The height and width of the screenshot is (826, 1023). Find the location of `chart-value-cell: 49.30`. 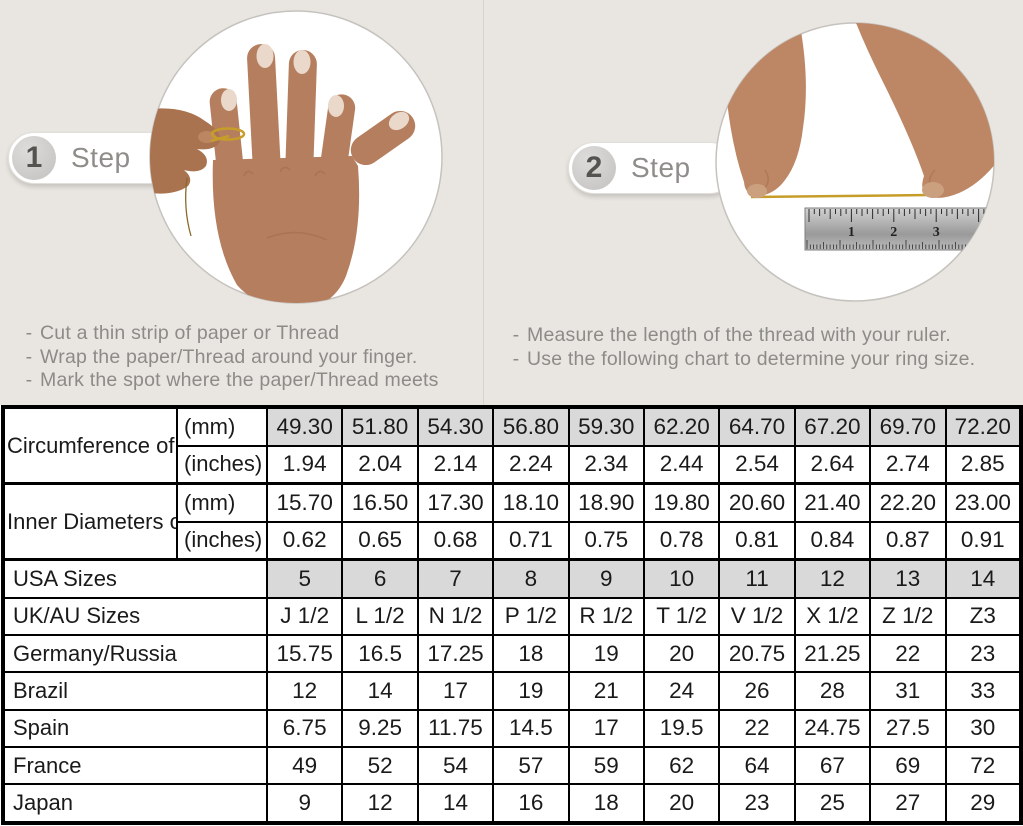

chart-value-cell: 49.30 is located at coordinates (304, 426).